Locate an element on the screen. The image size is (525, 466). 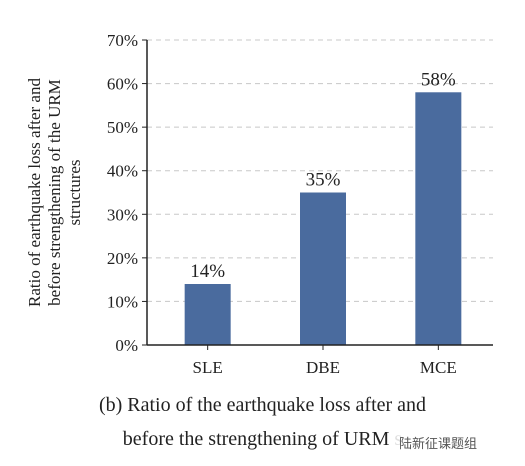
x-tick-label-dbe: DBE is located at coordinates (323, 367).